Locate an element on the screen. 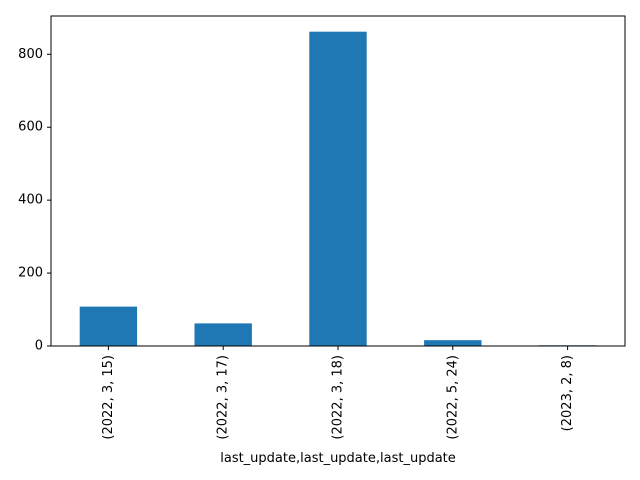  x-tick-label-2: (2022, 3, 18) is located at coordinates (338, 397).